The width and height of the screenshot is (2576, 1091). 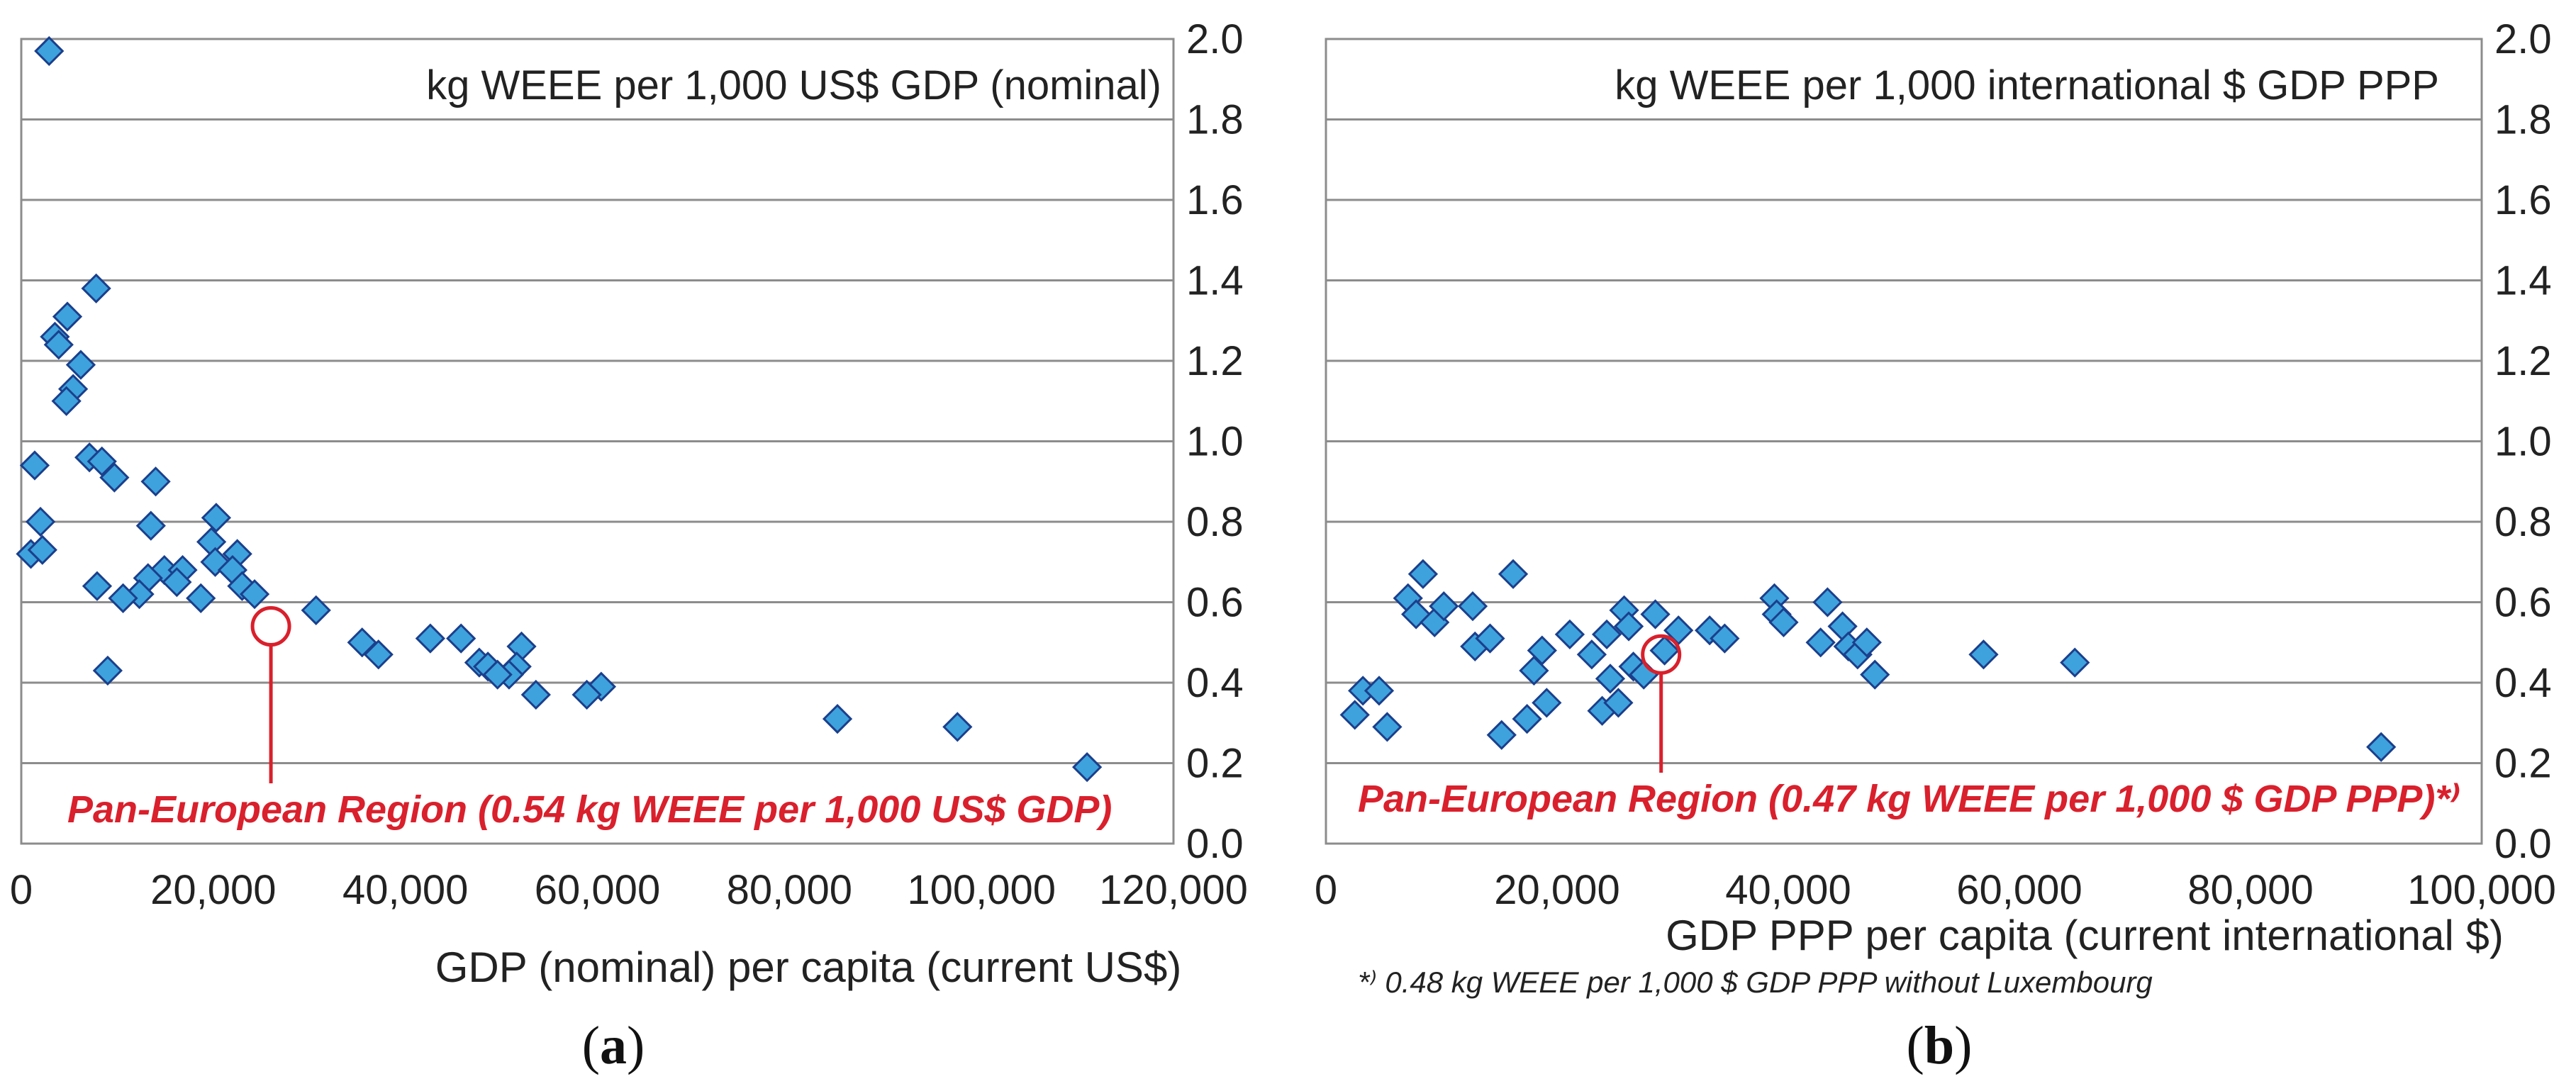 I want to click on chart-title-a: kg WEEE per 1,000 US$ GDP (nominal), so click(x=793, y=85).